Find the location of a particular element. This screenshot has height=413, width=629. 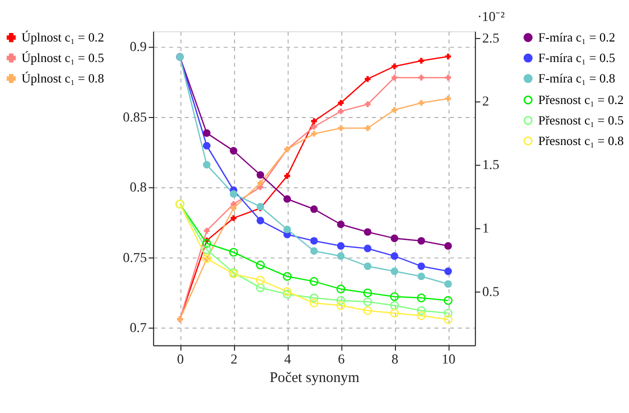

y2-tick-label: 0.5 is located at coordinates (491, 291).